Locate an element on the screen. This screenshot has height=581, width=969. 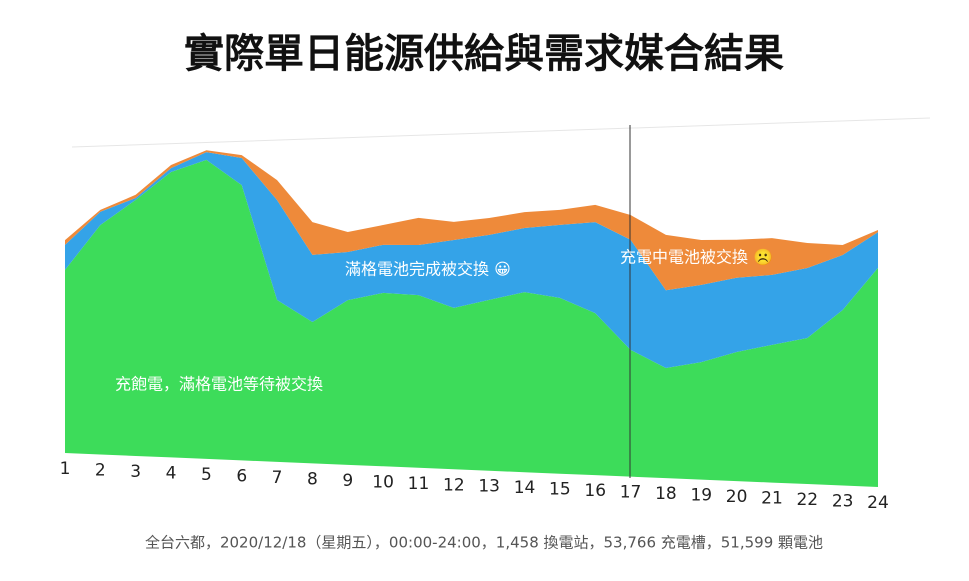
x-tick-label: 10 is located at coordinates (383, 482).